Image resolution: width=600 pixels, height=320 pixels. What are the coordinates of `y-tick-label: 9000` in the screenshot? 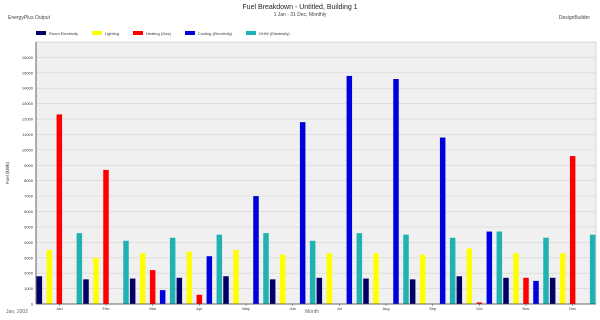 It's located at (29, 165).